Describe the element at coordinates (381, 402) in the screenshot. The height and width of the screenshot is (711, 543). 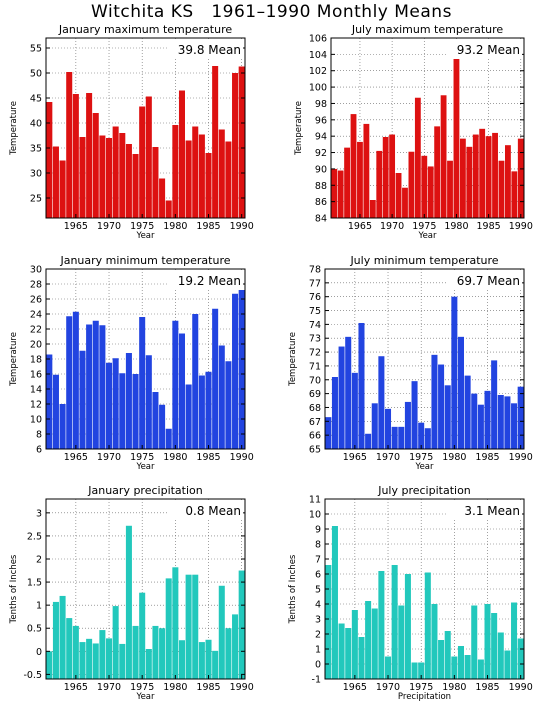
I see `bar-1969: 1969: 71.7` at that location.